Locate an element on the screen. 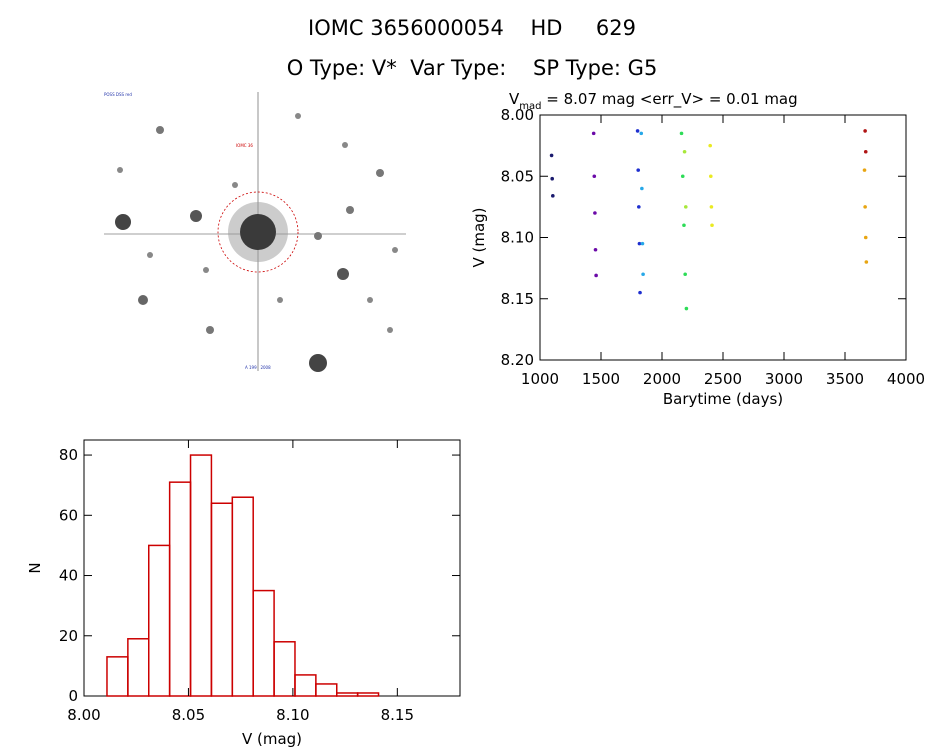  x-tick-label: 8.05 is located at coordinates (188, 715).